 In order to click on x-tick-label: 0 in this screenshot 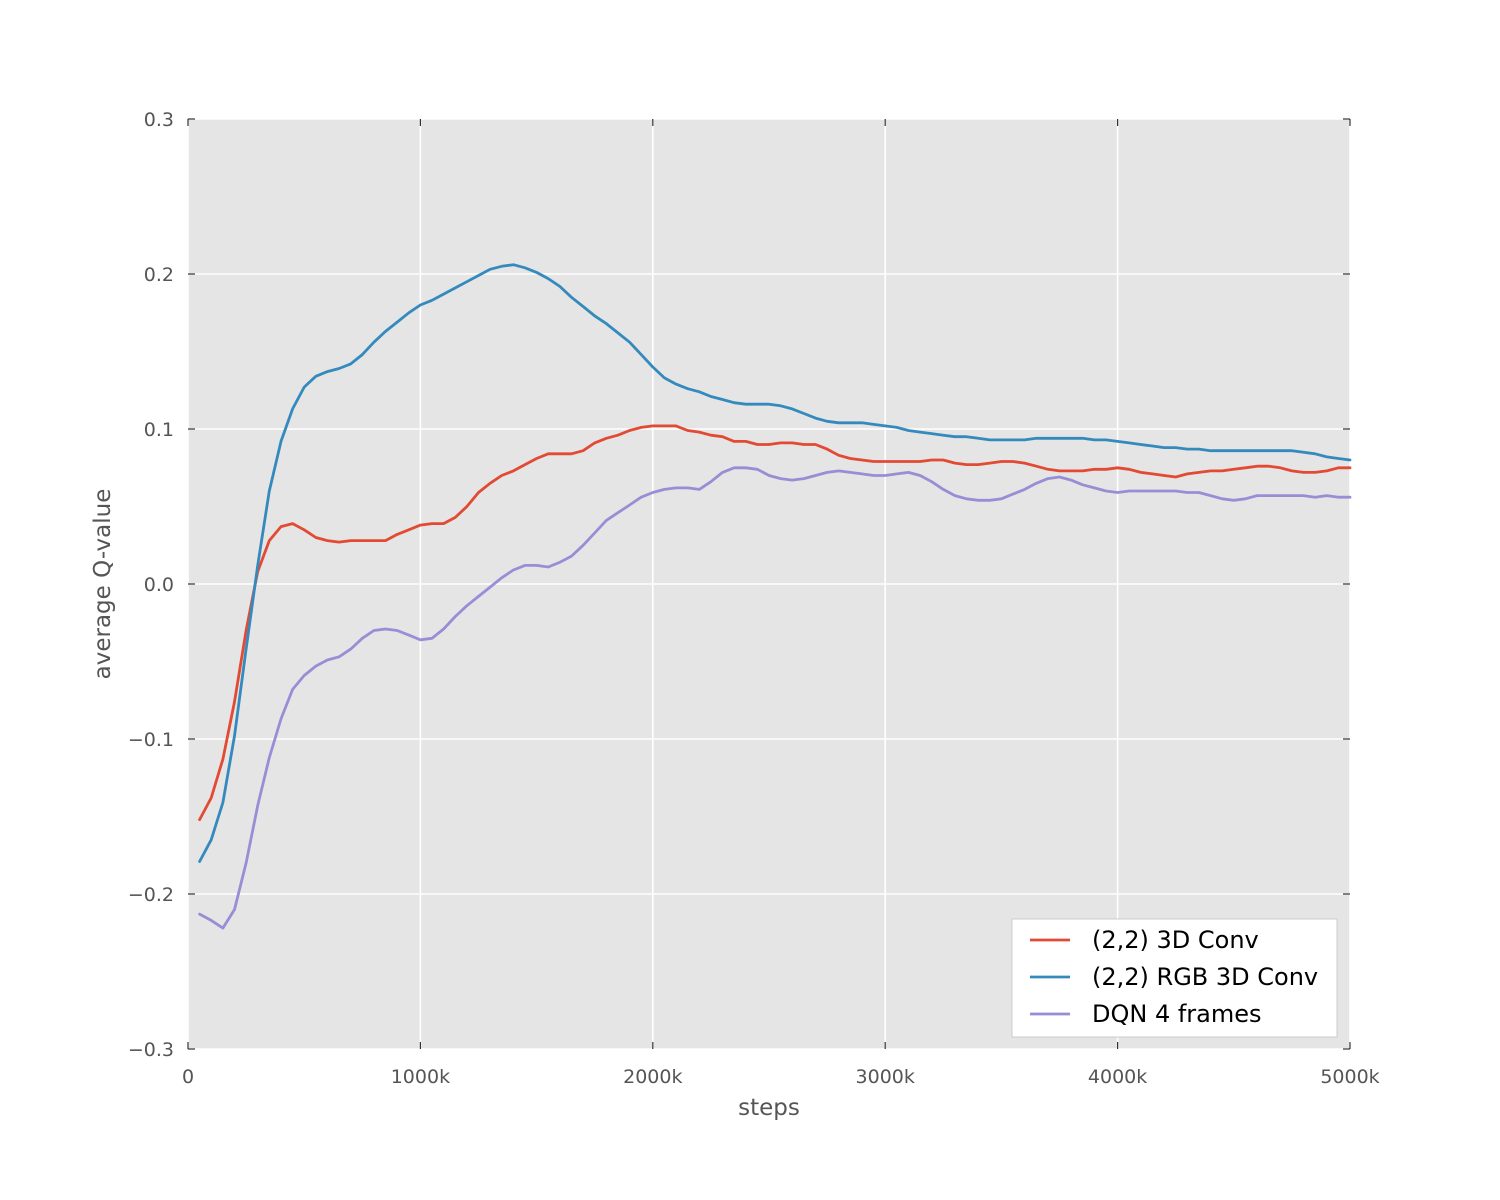, I will do `click(188, 1077)`.